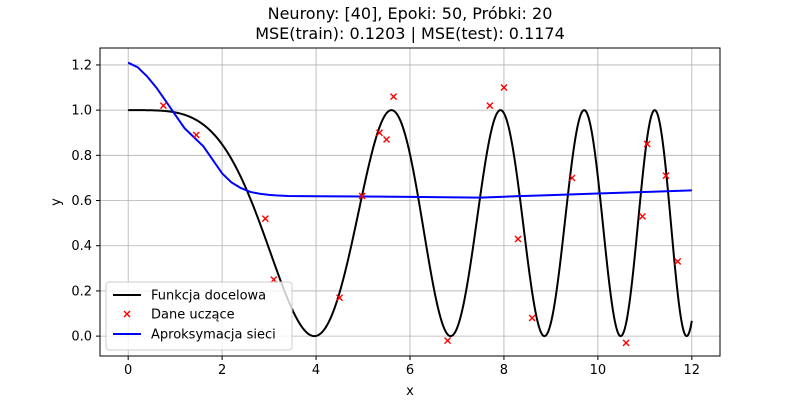  I want to click on x-axis-label: x, so click(410, 391).